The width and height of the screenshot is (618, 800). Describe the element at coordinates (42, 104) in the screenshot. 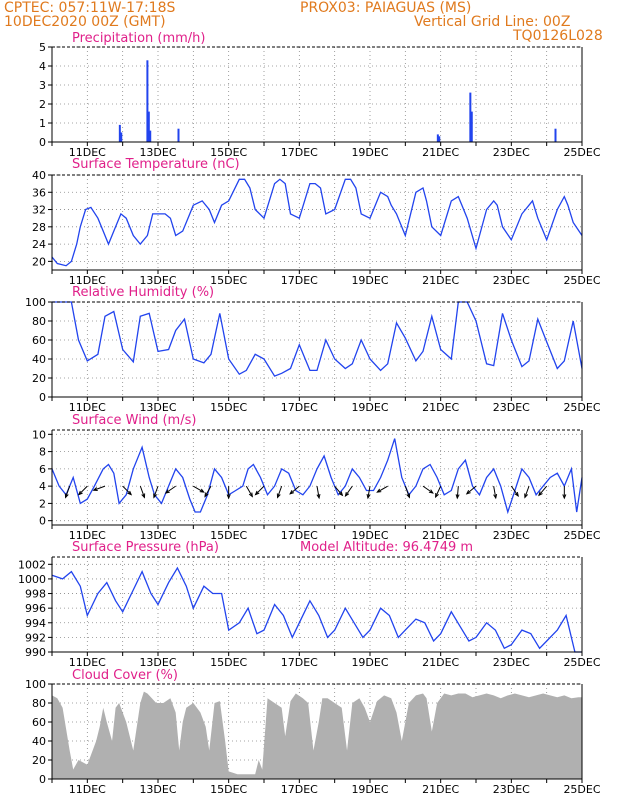

I see `y-tick-label: 2` at that location.